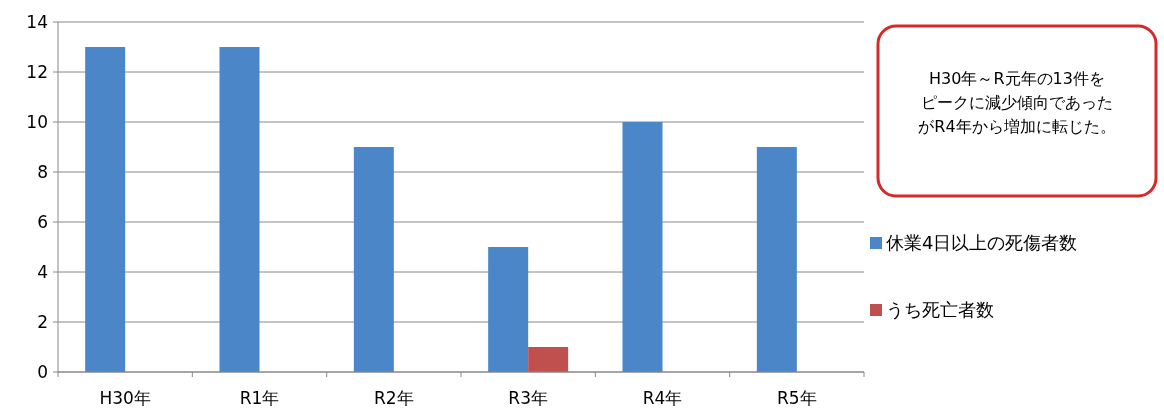 The height and width of the screenshot is (416, 1164). I want to click on text: H30年～R元年の13件を, so click(1017, 78).